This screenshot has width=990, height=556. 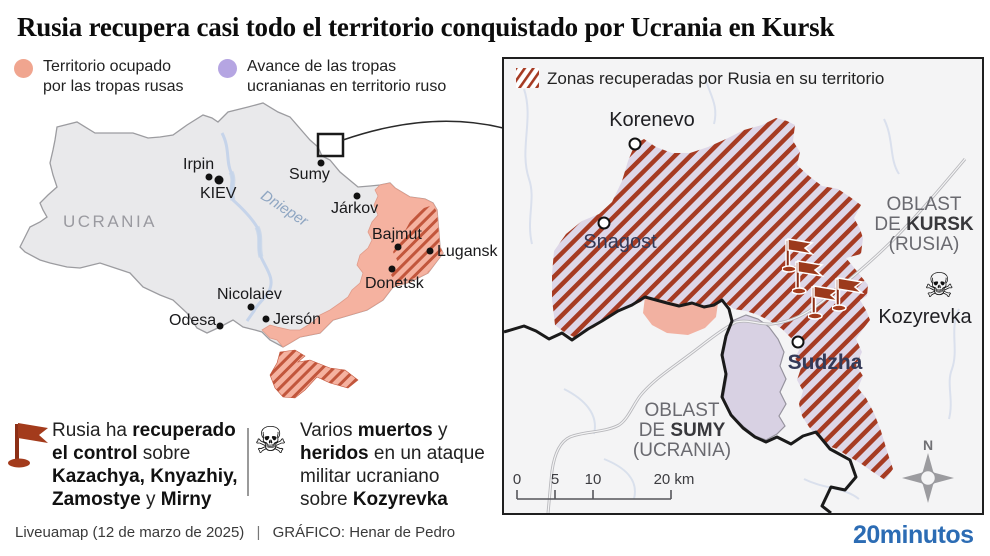 What do you see at coordinates (394, 283) in the screenshot?
I see `city-label-donetsk: Donetsk` at bounding box center [394, 283].